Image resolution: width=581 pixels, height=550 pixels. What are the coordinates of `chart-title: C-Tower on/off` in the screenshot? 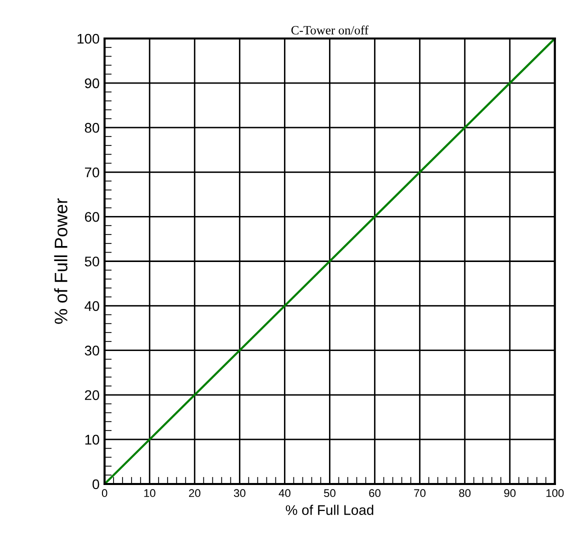 It's located at (330, 30).